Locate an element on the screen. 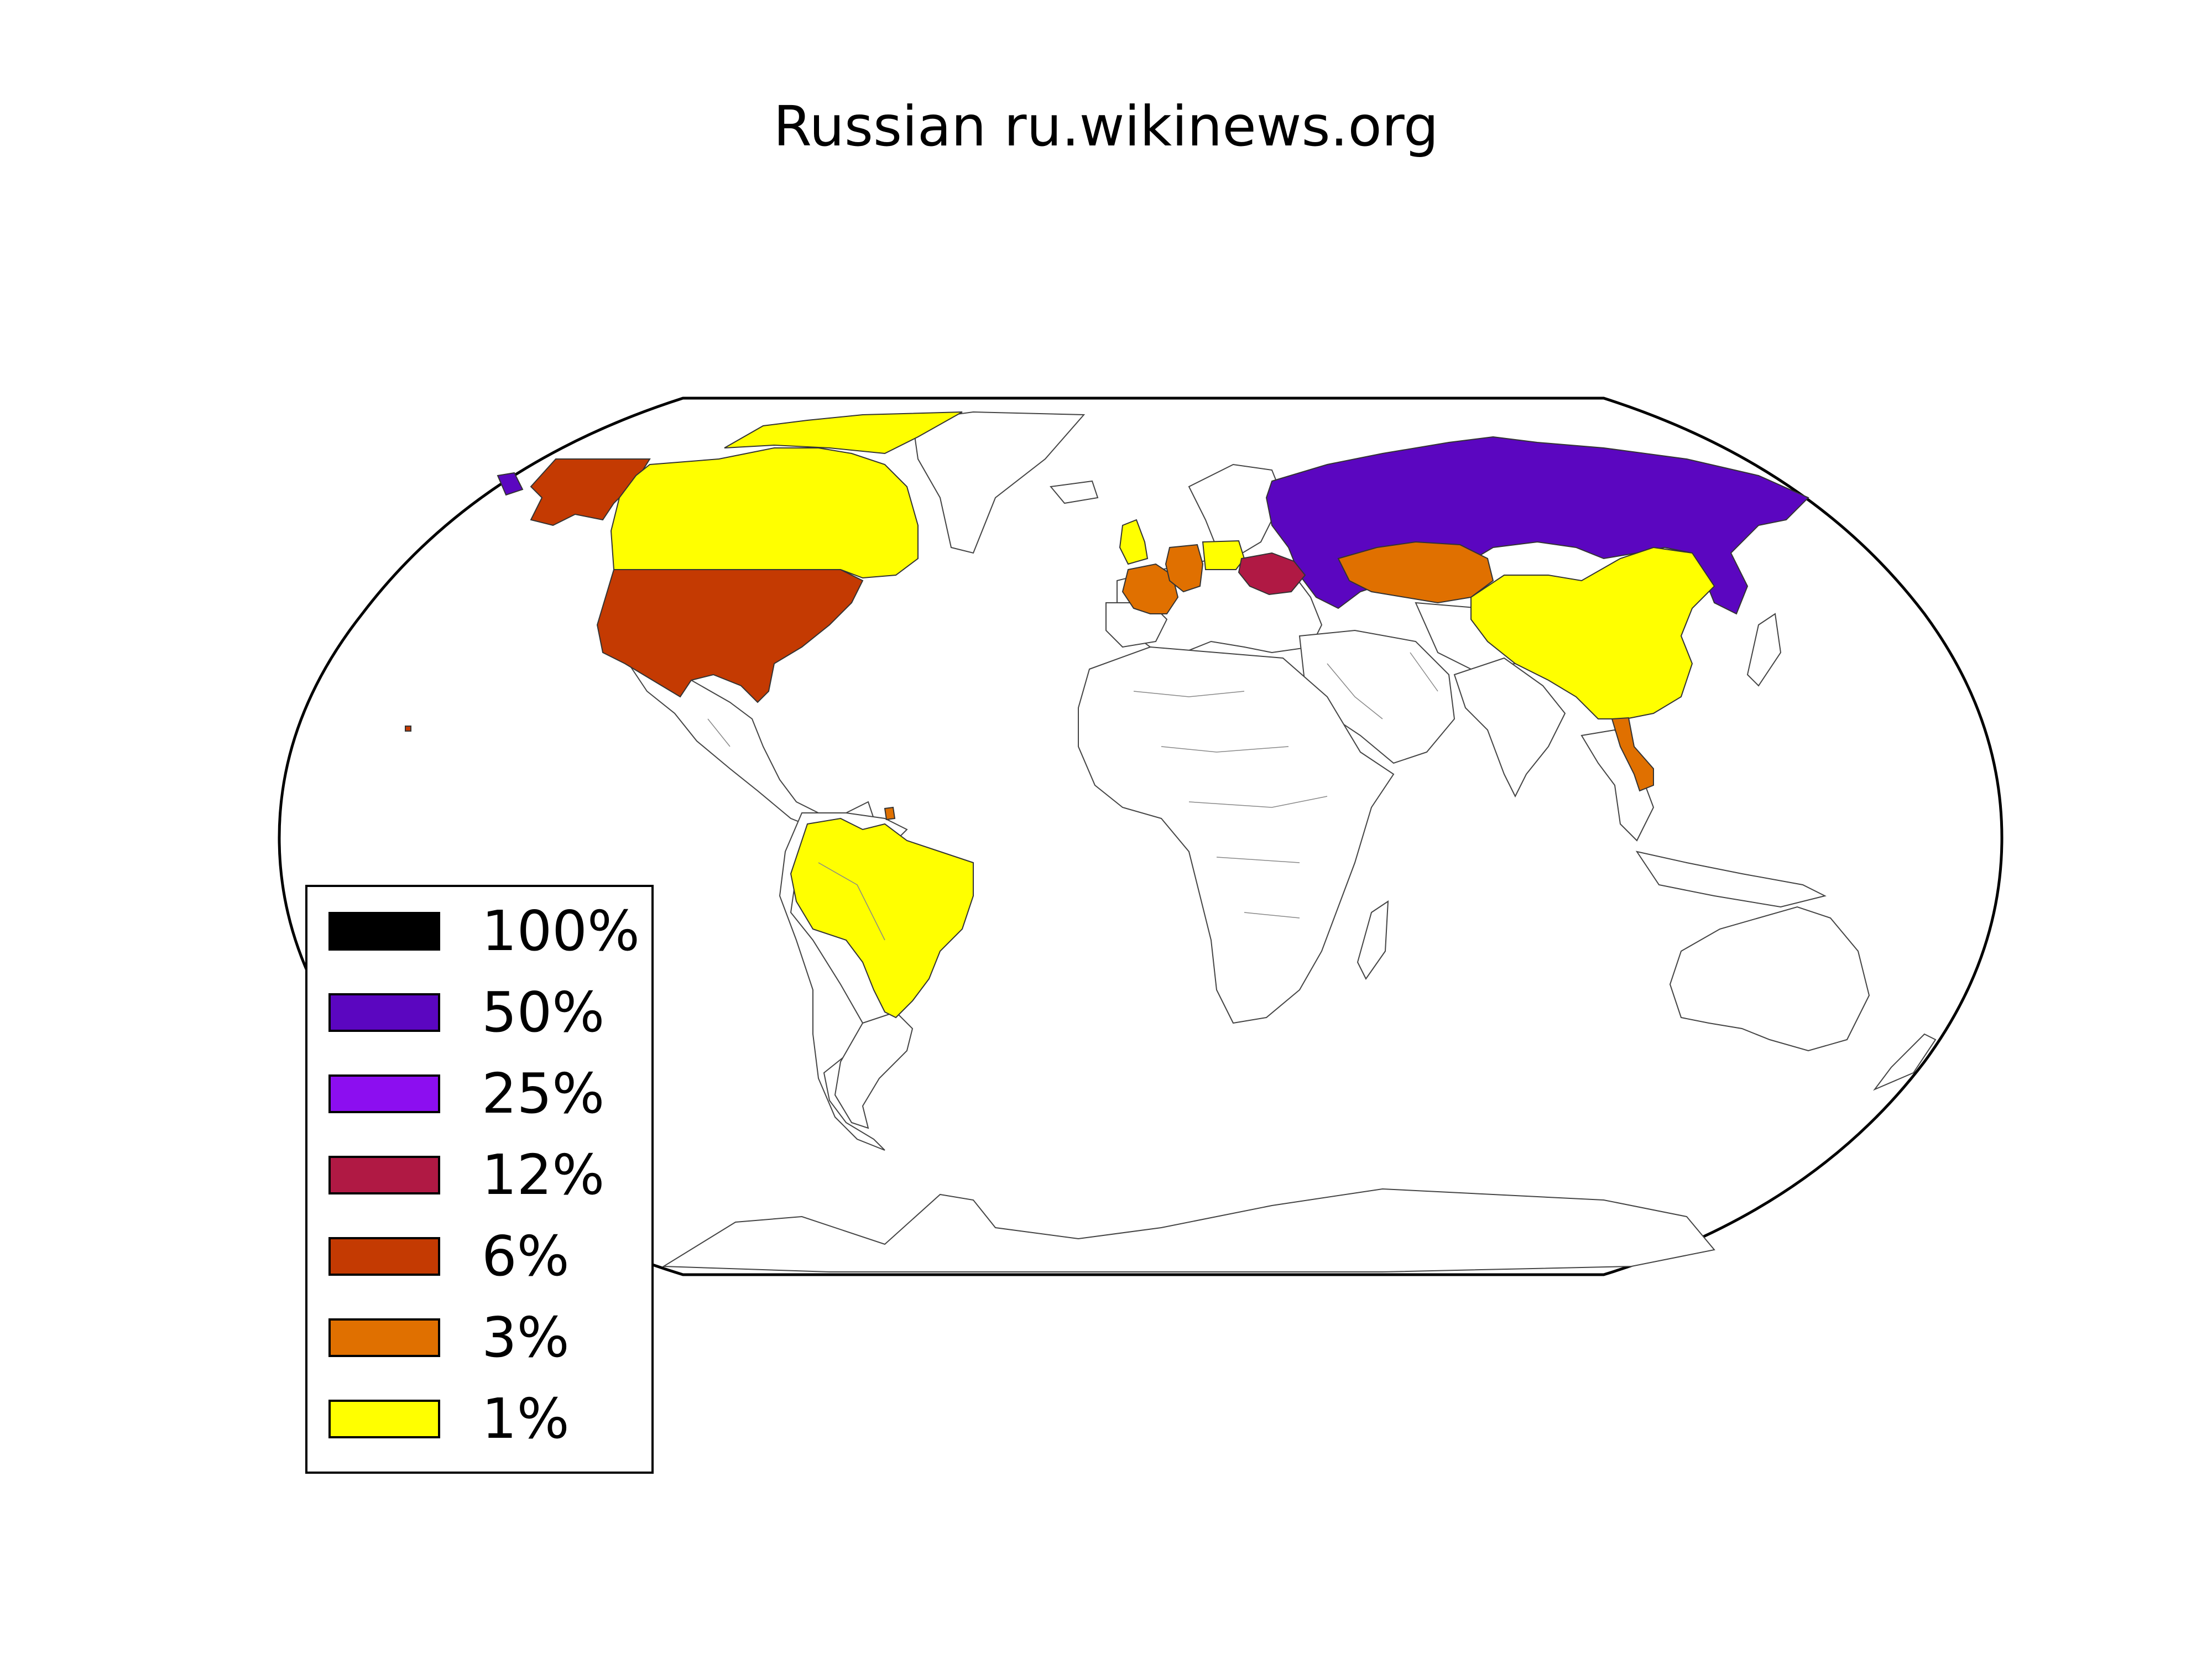  country-canada is located at coordinates (765, 513).